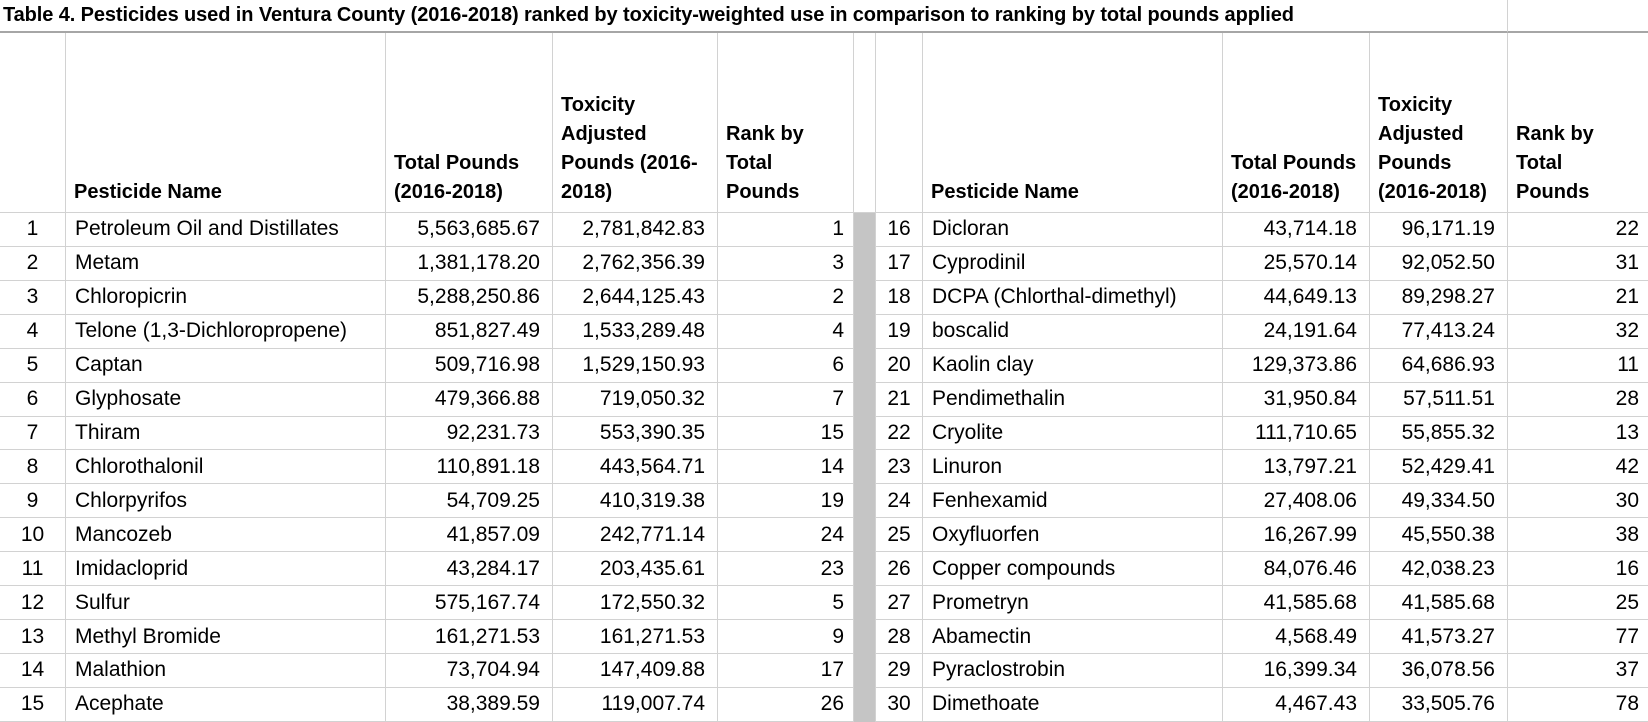  Describe the element at coordinates (635, 297) in the screenshot. I see `toxicity-adjusted-cell: 2,644,125.43` at that location.